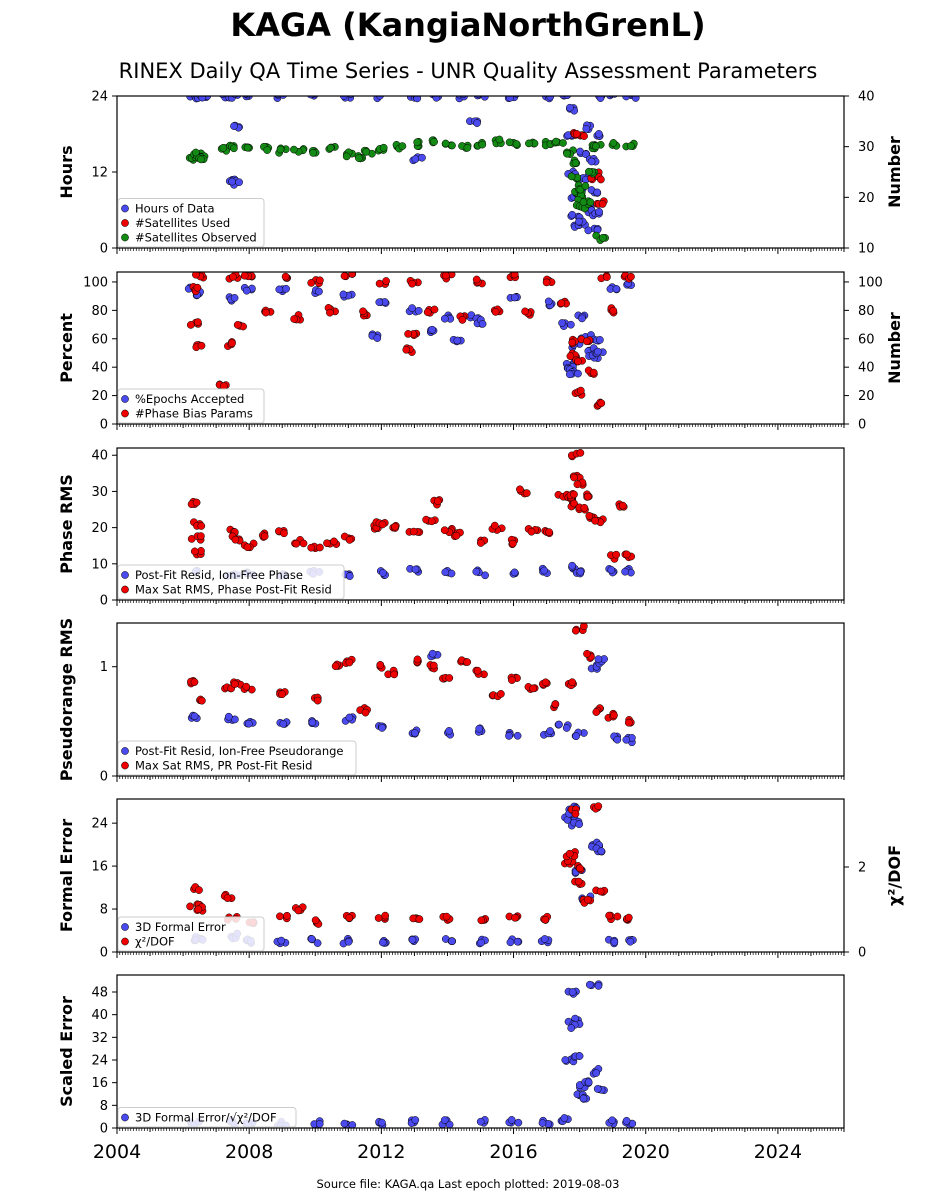  I want to click on y-tick-label: 24, so click(99, 824).